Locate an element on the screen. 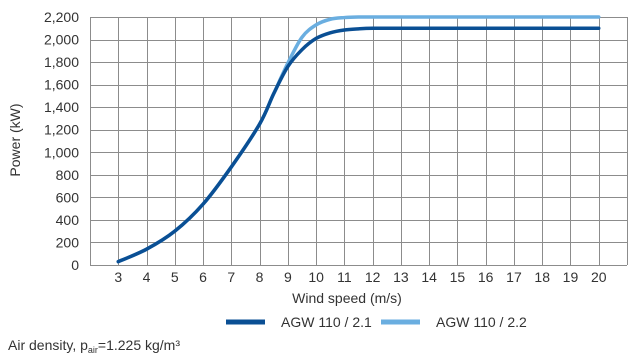 The height and width of the screenshot is (361, 633). x-tick-label: 19 is located at coordinates (571, 277).